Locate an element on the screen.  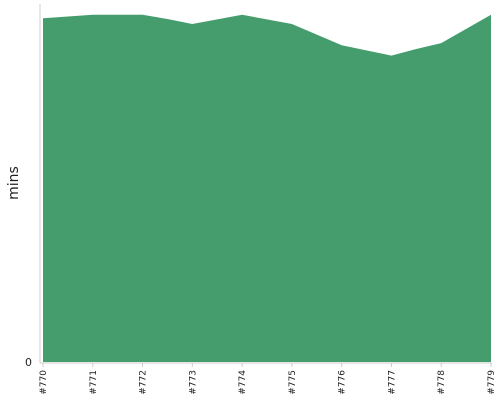
x-tick-label: #779 is located at coordinates (492, 382).